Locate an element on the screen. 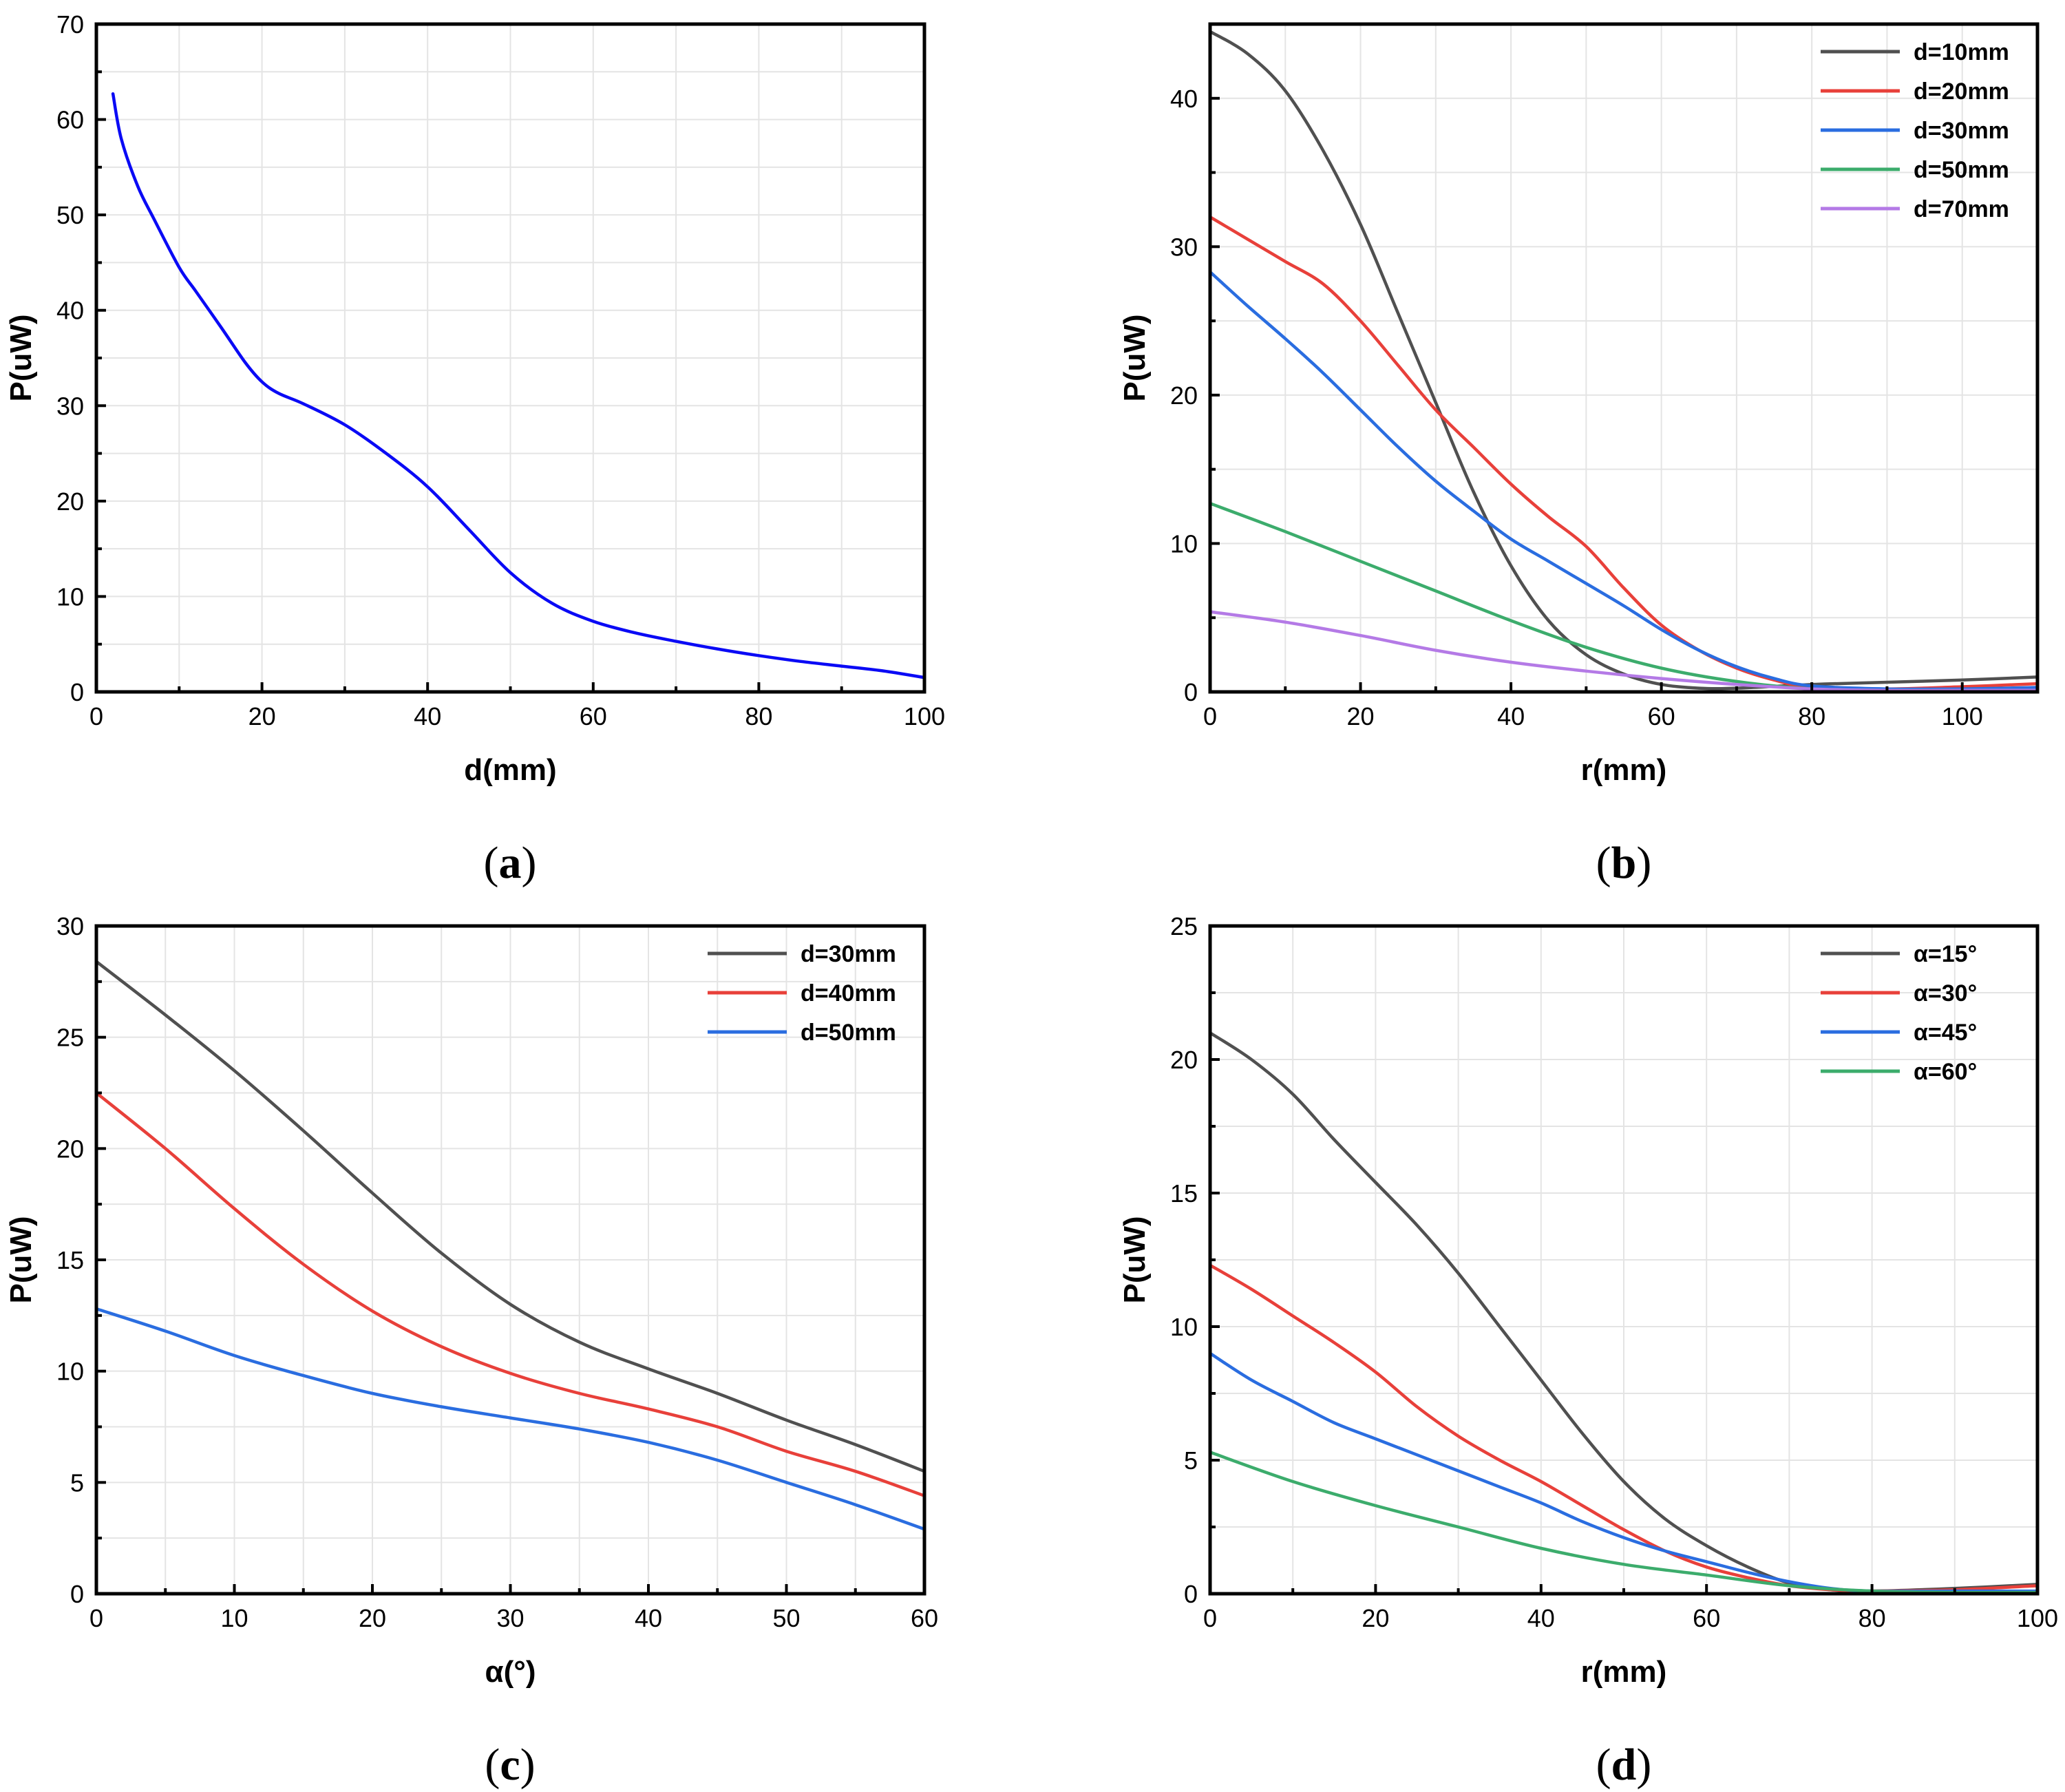  legend-label: d=20mm is located at coordinates (1961, 91).